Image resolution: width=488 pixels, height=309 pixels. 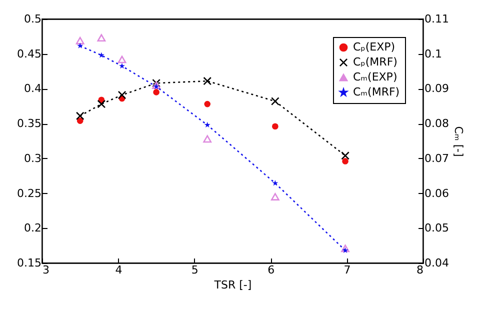 I want to click on y-tick-label: 0.2, so click(x=33, y=228).